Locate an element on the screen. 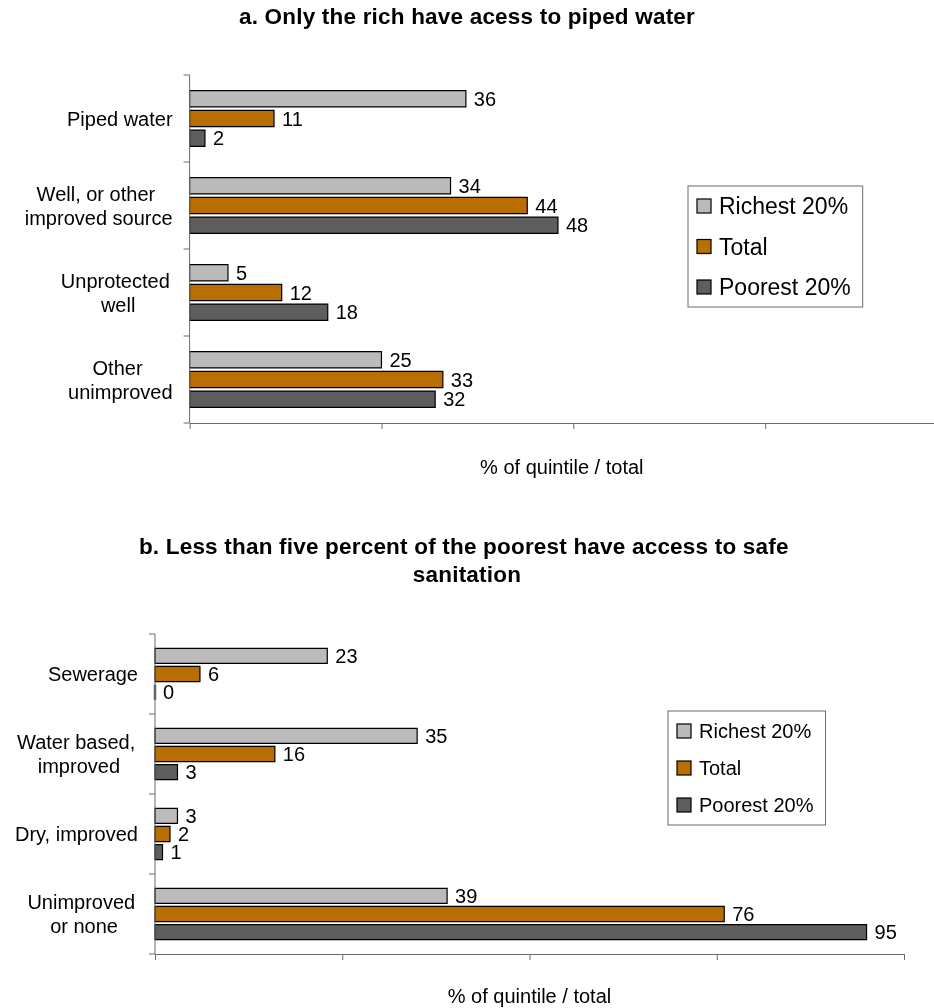 This screenshot has width=934, height=1008. y-tick-label: Unprotected well is located at coordinates (118, 292).